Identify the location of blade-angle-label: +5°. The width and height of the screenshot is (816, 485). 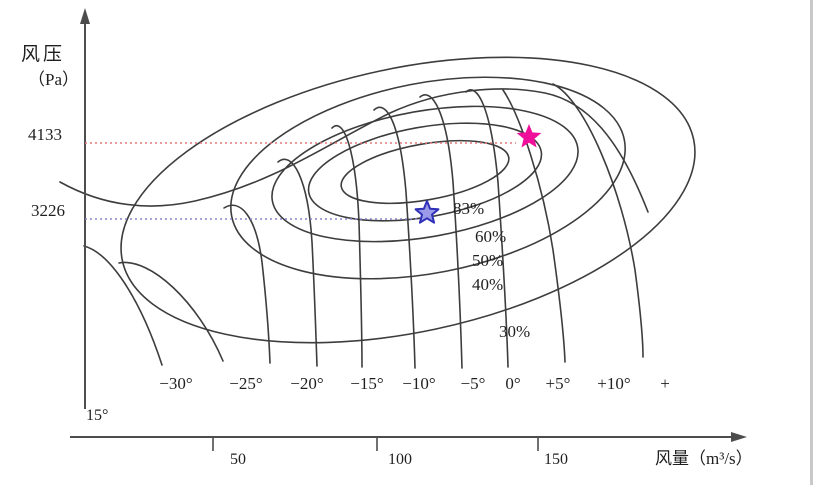
(558, 383).